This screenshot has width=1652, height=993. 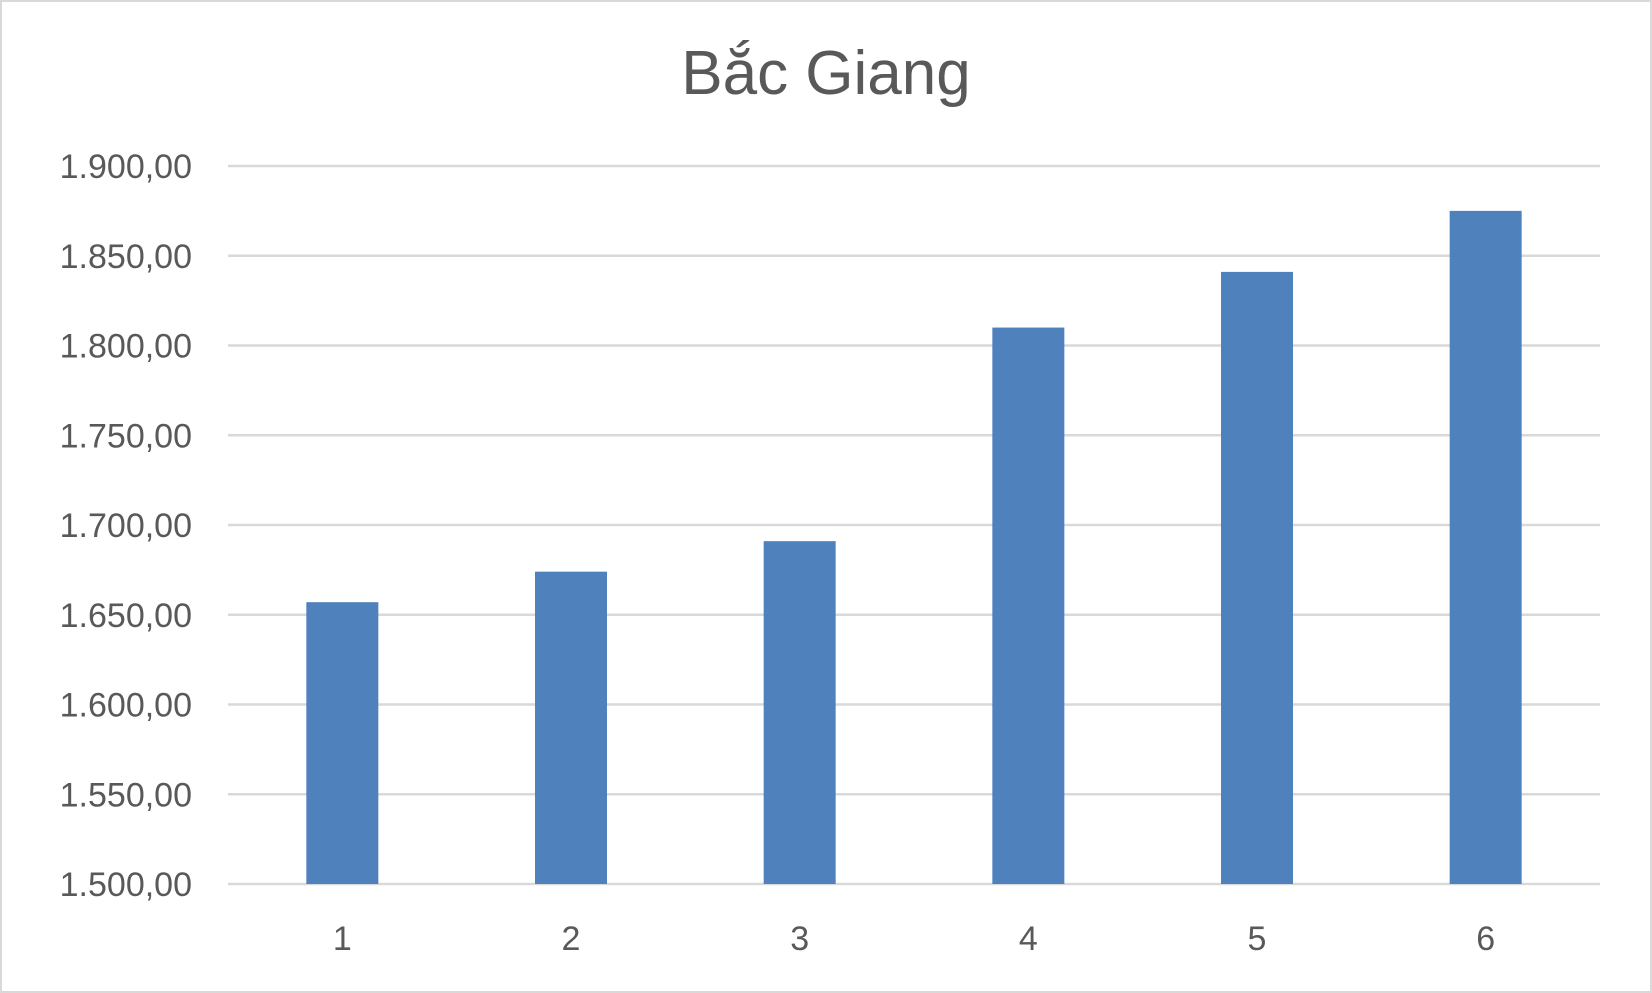 I want to click on y-tick-label: 1.900,00, so click(x=126, y=167).